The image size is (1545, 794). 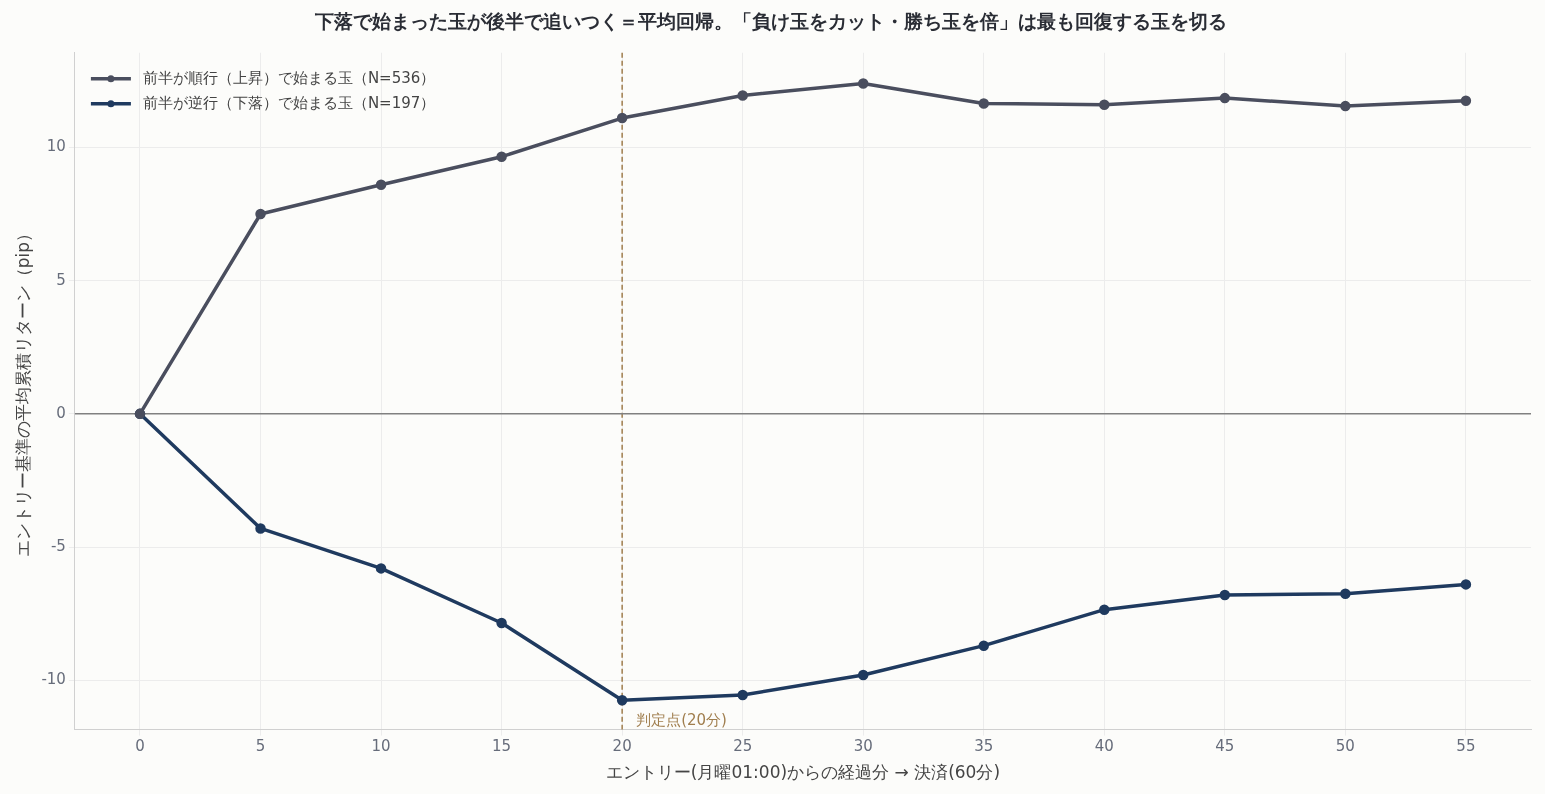 What do you see at coordinates (502, 746) in the screenshot?
I see `x-tick-label: 15` at bounding box center [502, 746].